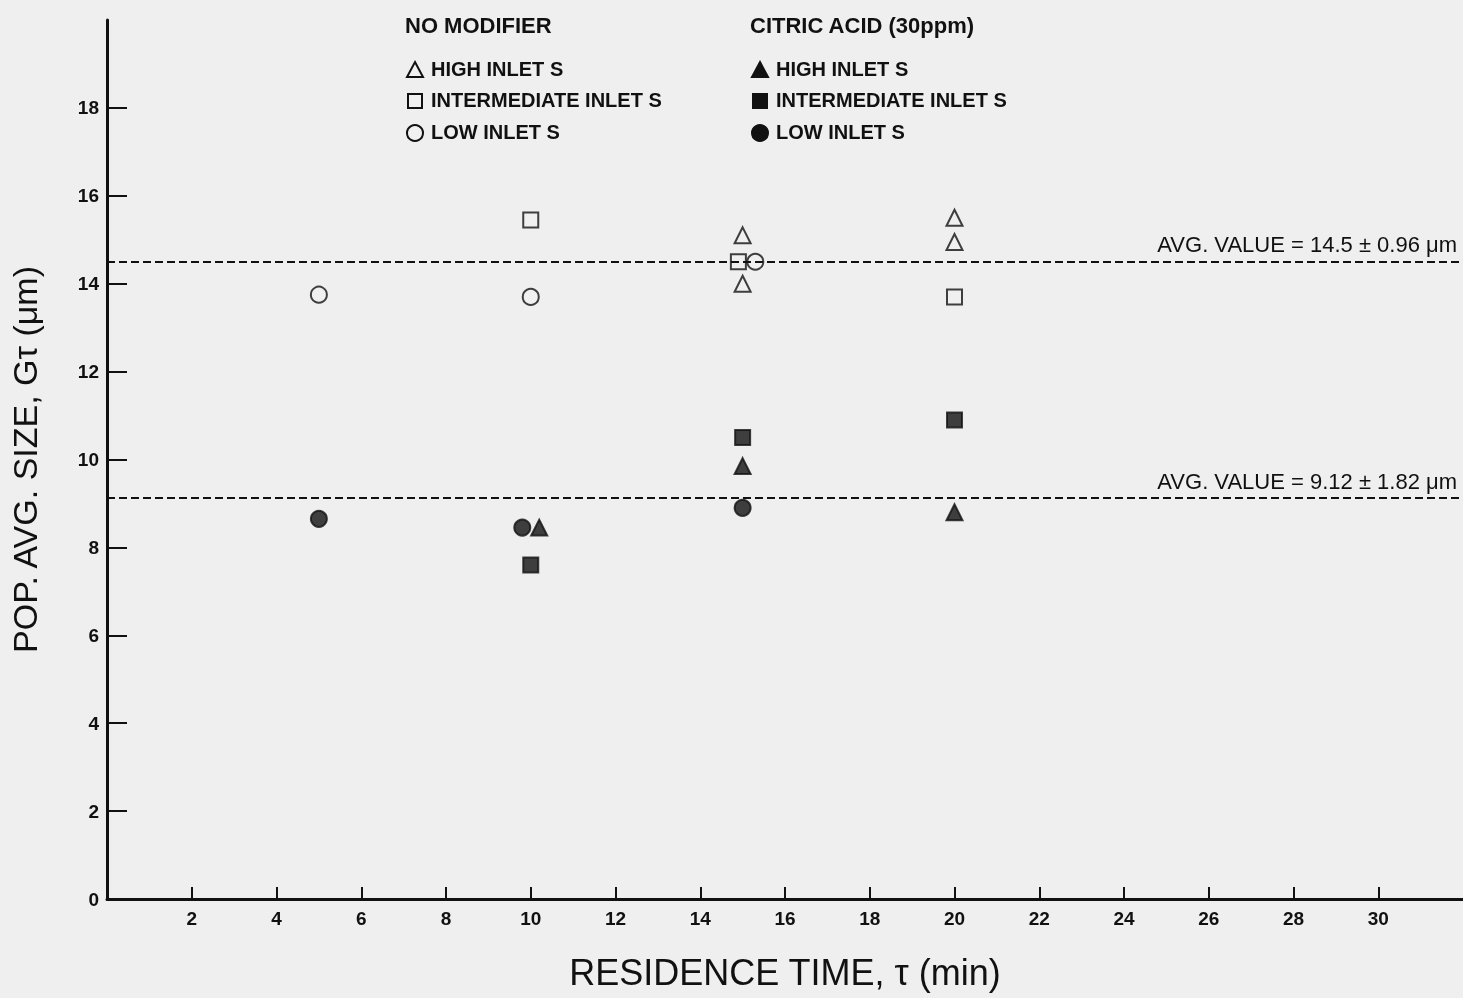  What do you see at coordinates (1307, 245) in the screenshot?
I see `ref-line-label: AVG. VALUE = 14.5 ± 0.96 μm` at bounding box center [1307, 245].